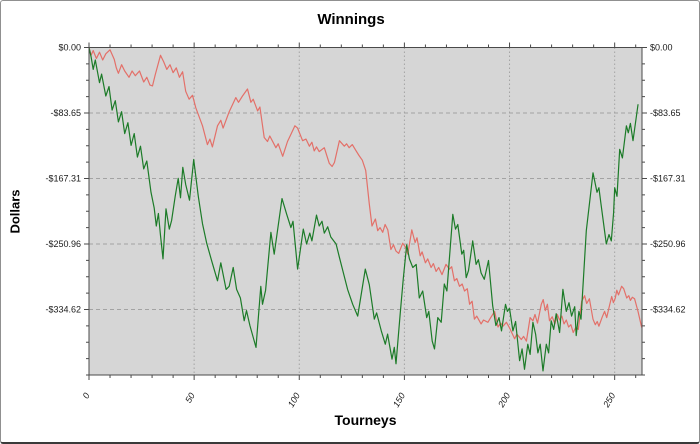 The height and width of the screenshot is (444, 700). I want to click on x-tick-label: 50, so click(190, 398).